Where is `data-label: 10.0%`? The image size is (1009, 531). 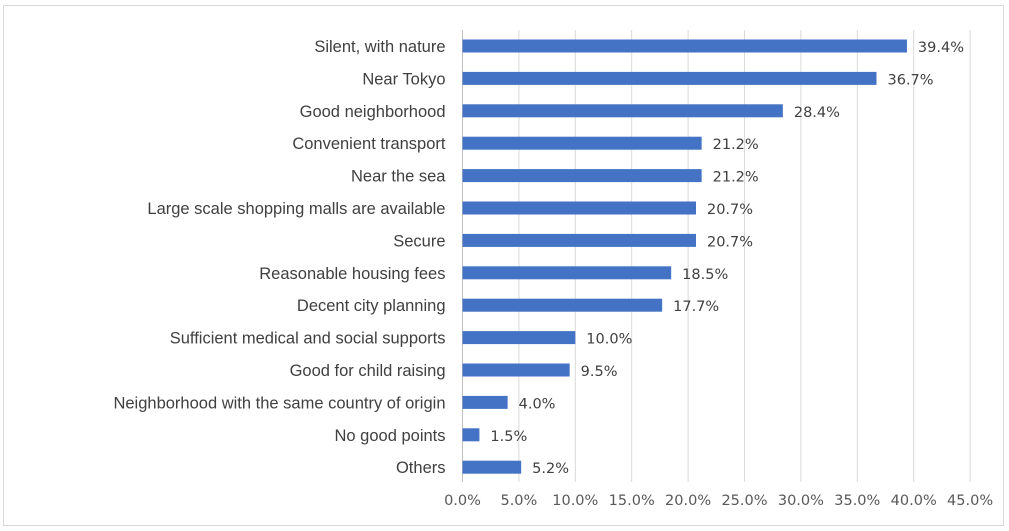
data-label: 10.0% is located at coordinates (609, 340).